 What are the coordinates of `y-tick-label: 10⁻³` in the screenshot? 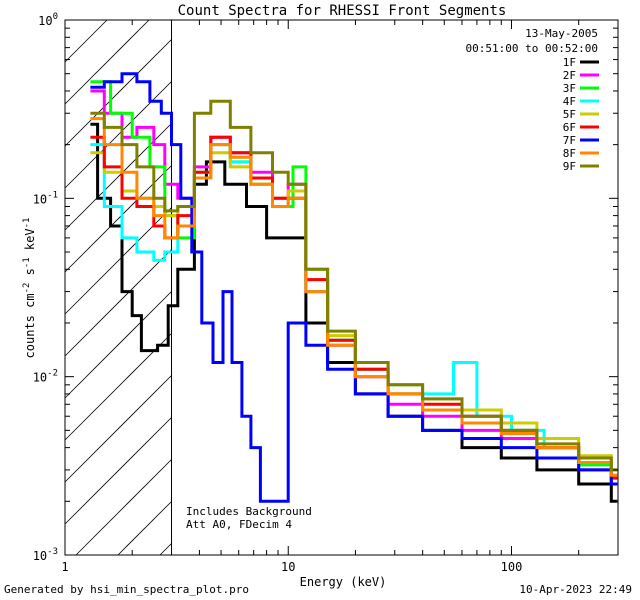 It's located at (45, 555).